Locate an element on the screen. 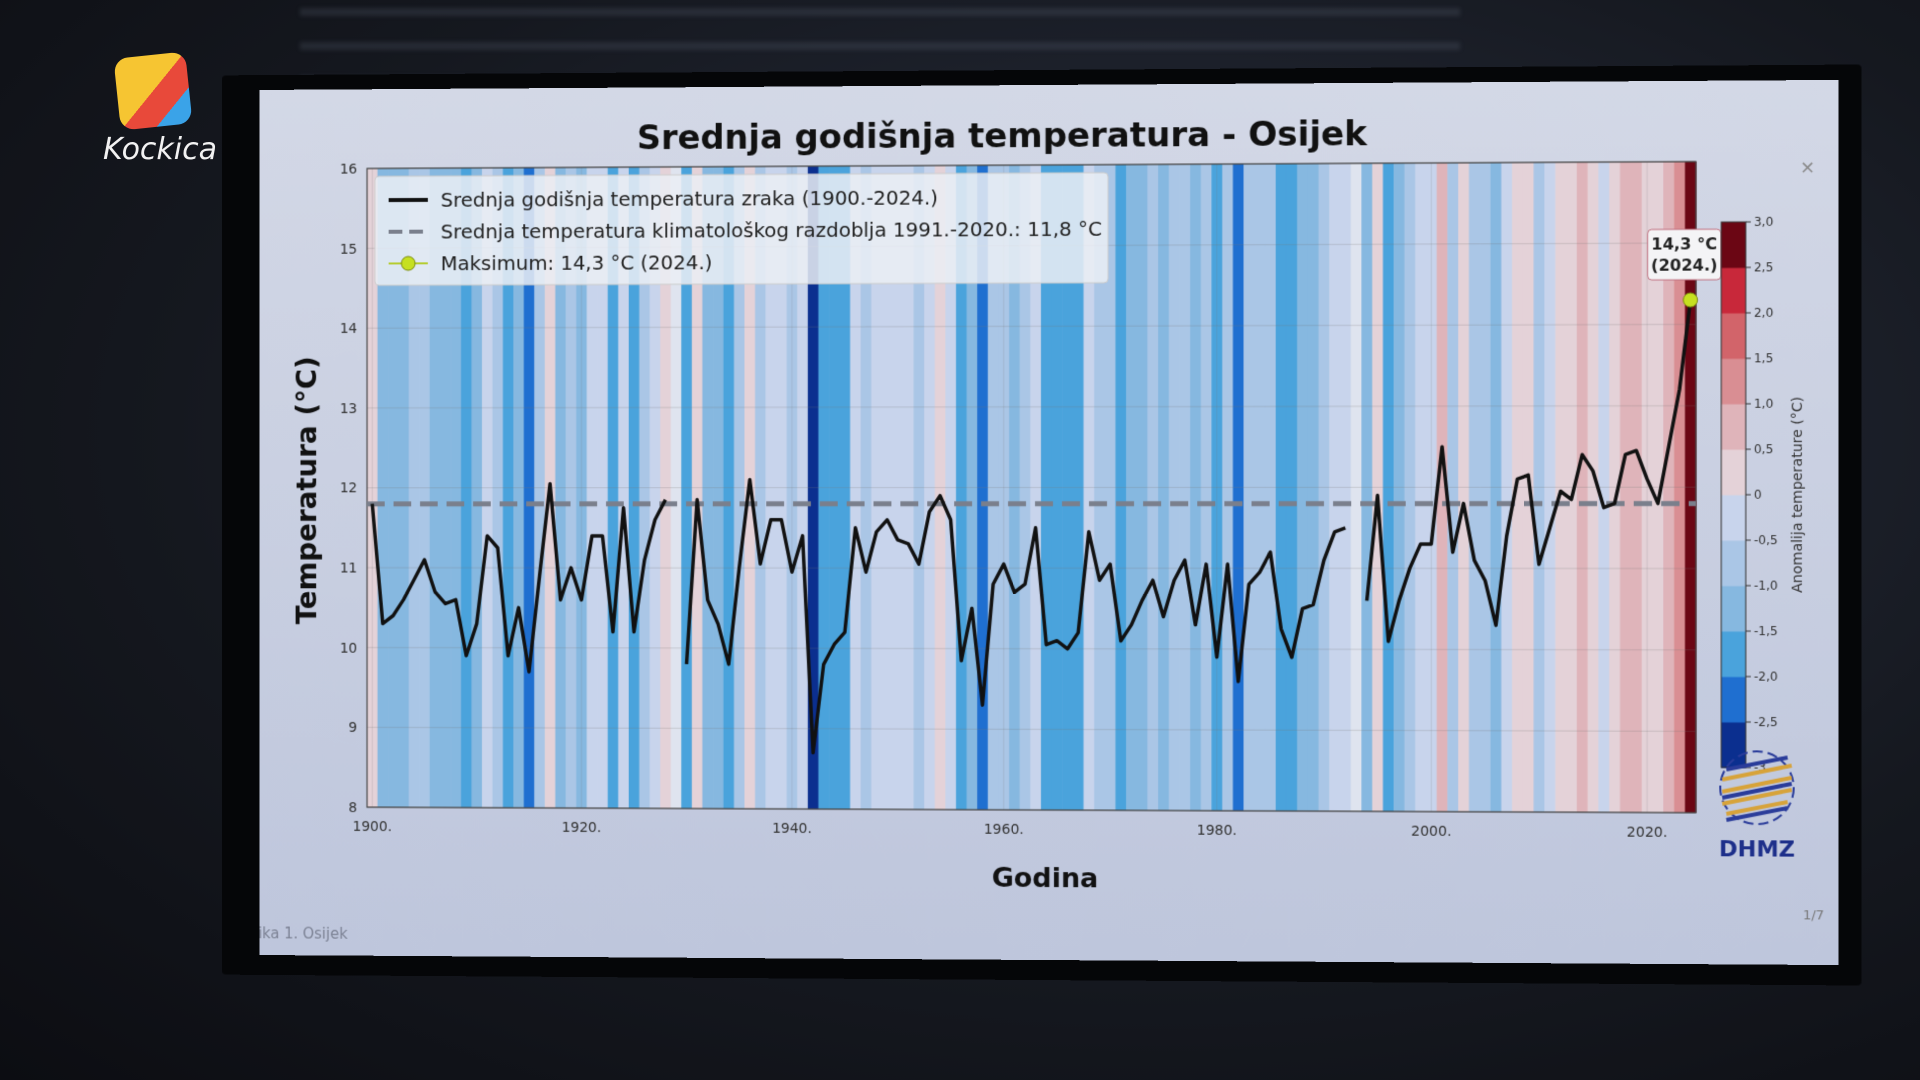  y-tick-label: 15 is located at coordinates (348, 249).